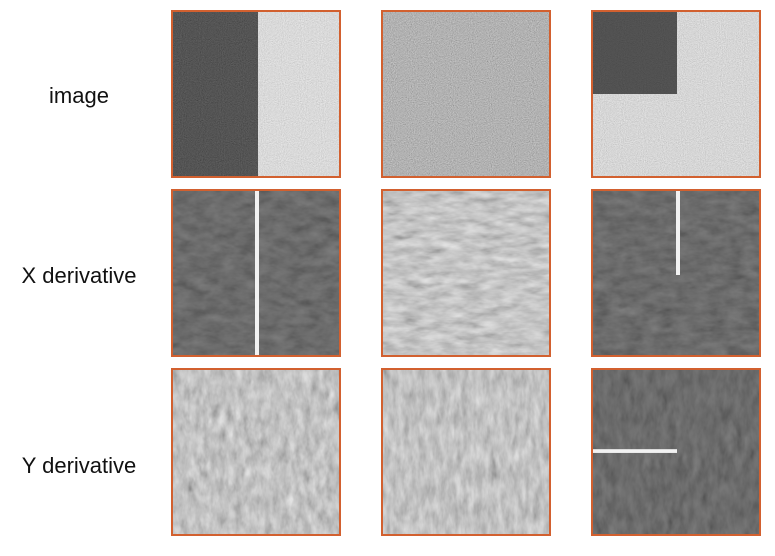 The height and width of the screenshot is (556, 775). I want to click on row-label-y-derivative: Y derivative, so click(79, 465).